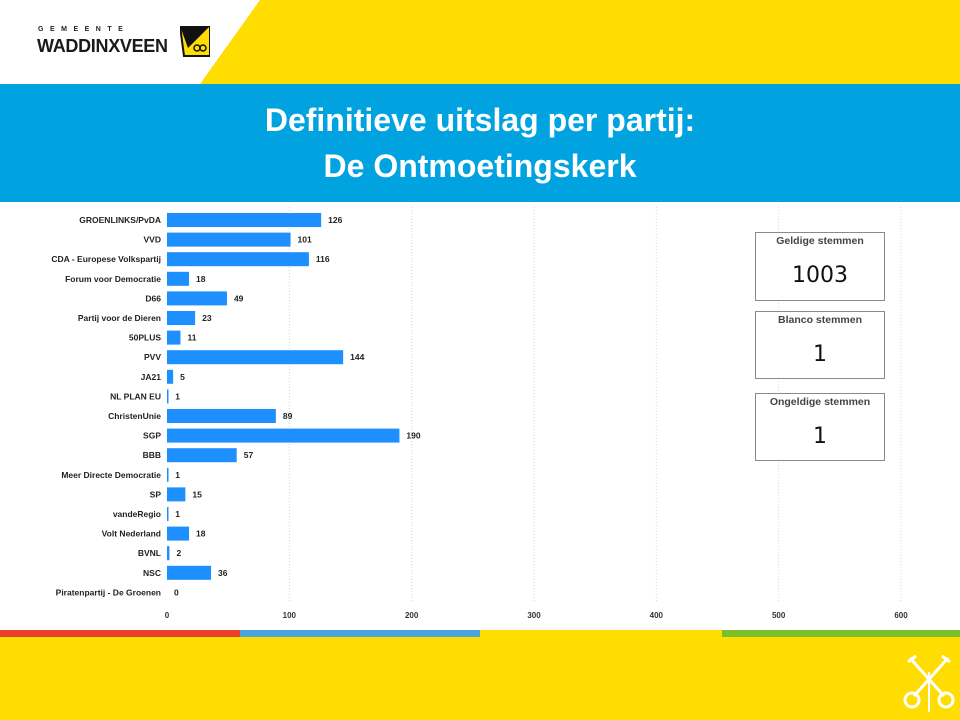  I want to click on category-label: JA21, so click(151, 377).